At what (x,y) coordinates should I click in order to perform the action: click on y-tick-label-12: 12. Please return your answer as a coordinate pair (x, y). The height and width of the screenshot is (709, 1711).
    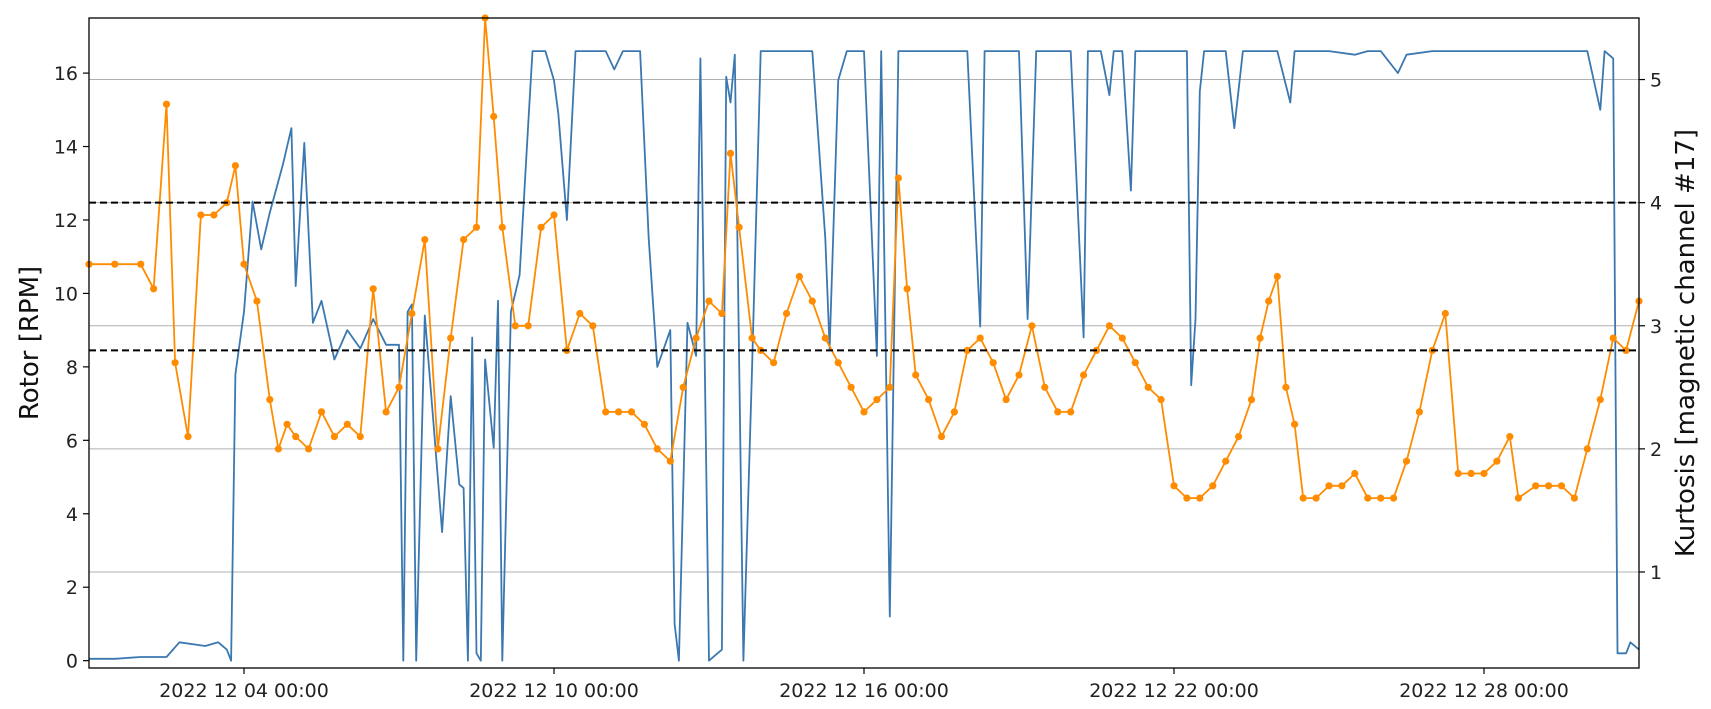
    Looking at the image, I should click on (66, 221).